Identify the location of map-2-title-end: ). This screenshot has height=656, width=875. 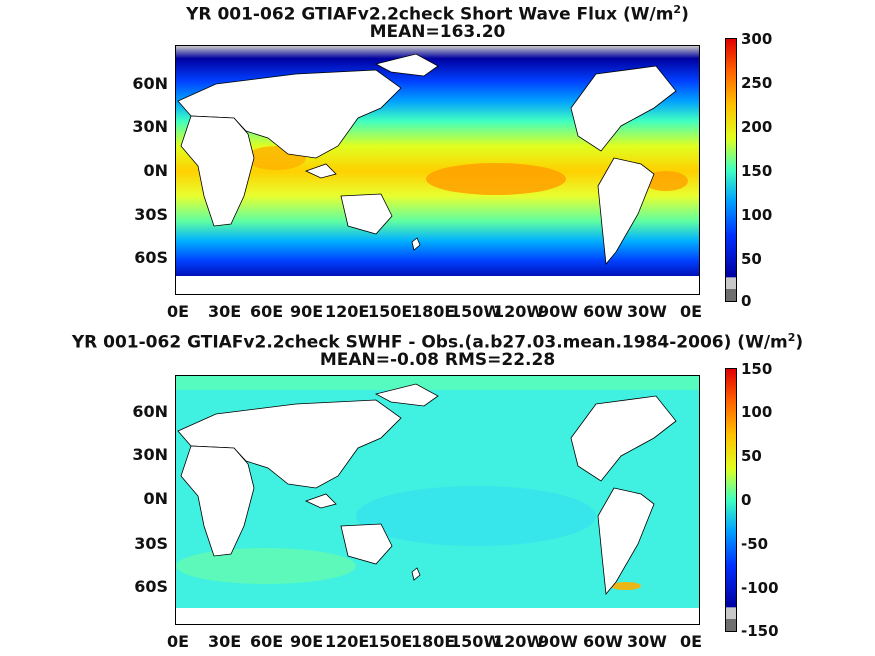
(799, 342).